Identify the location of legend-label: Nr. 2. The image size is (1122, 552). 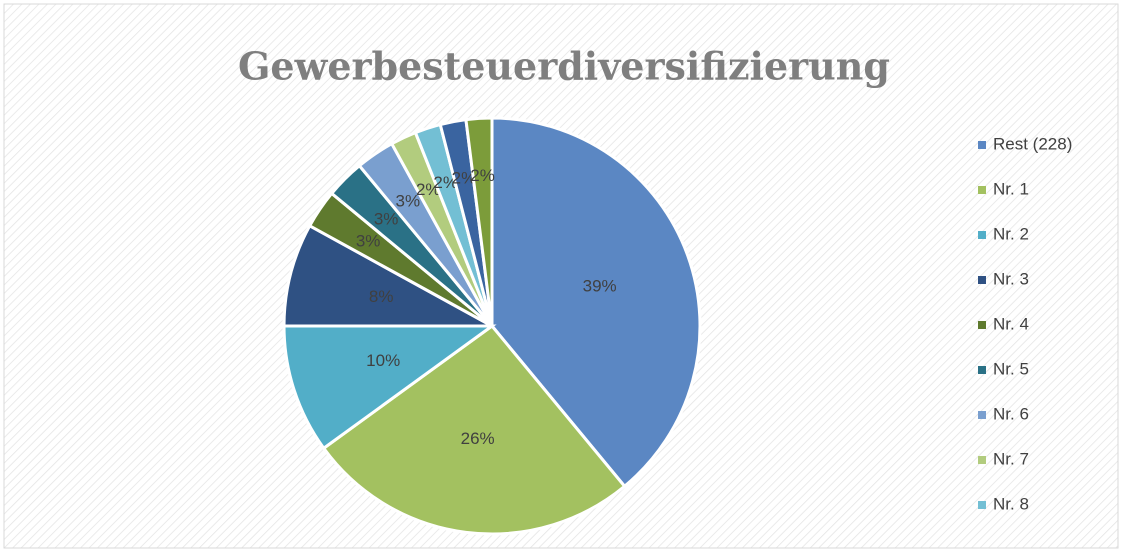
(1011, 233).